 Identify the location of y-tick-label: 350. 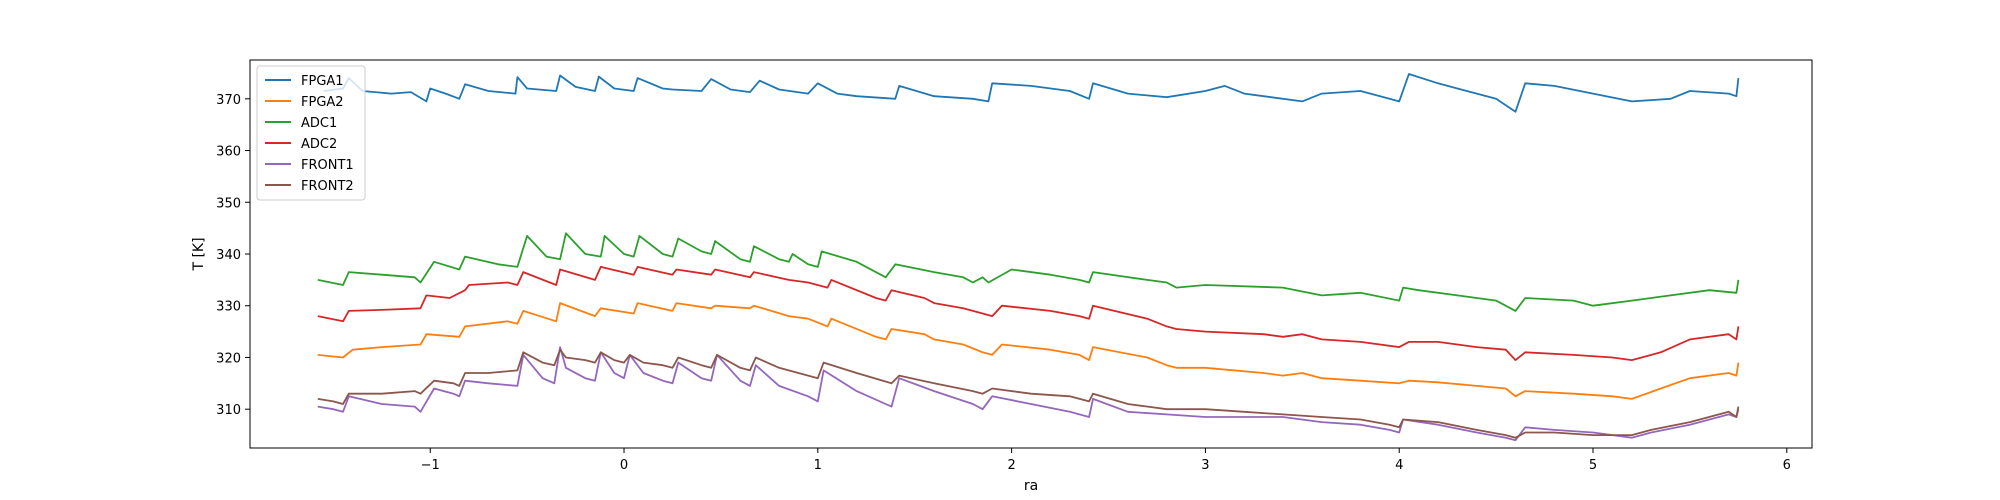
(228, 203).